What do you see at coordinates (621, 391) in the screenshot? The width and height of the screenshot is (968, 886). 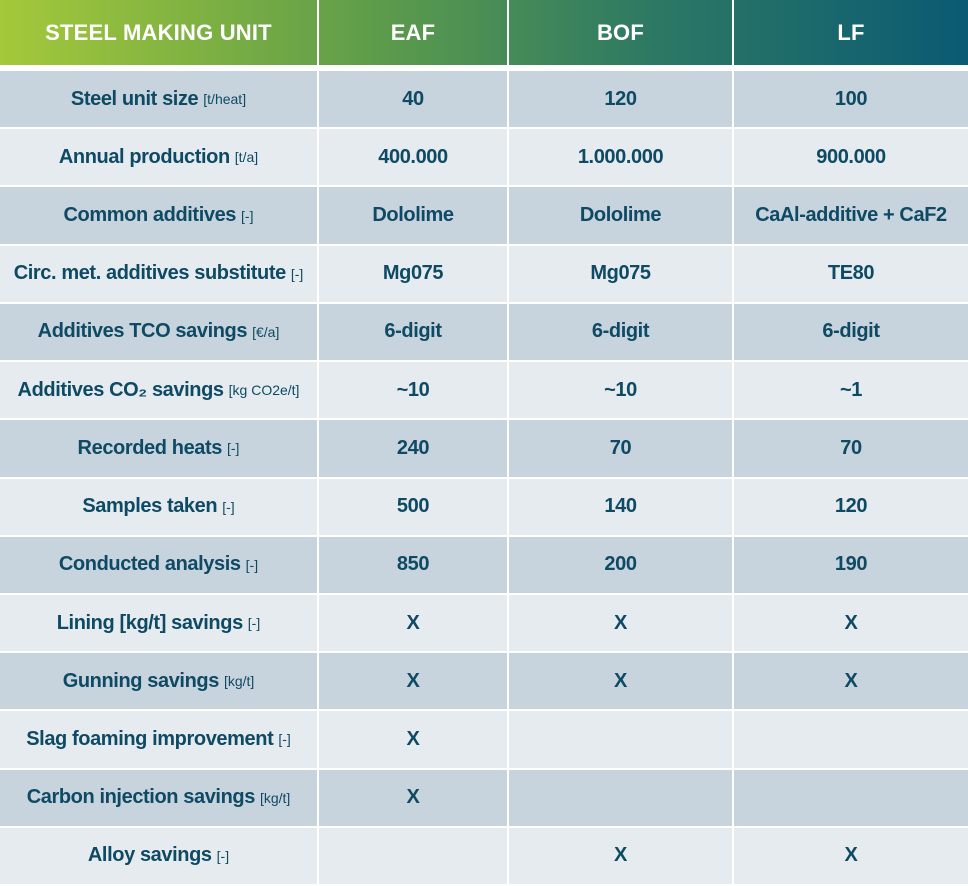 I see `value-cell-bof: ~10` at bounding box center [621, 391].